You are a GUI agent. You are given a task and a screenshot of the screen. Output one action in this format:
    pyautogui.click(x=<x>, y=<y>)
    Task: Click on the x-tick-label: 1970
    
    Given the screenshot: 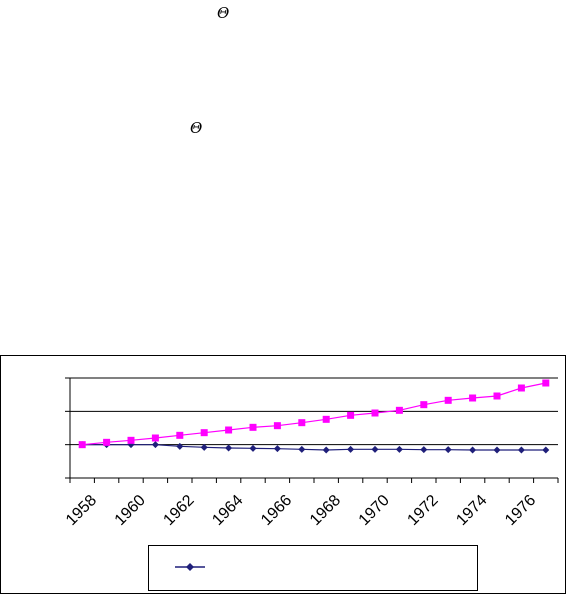 What is the action you would take?
    pyautogui.click(x=374, y=510)
    